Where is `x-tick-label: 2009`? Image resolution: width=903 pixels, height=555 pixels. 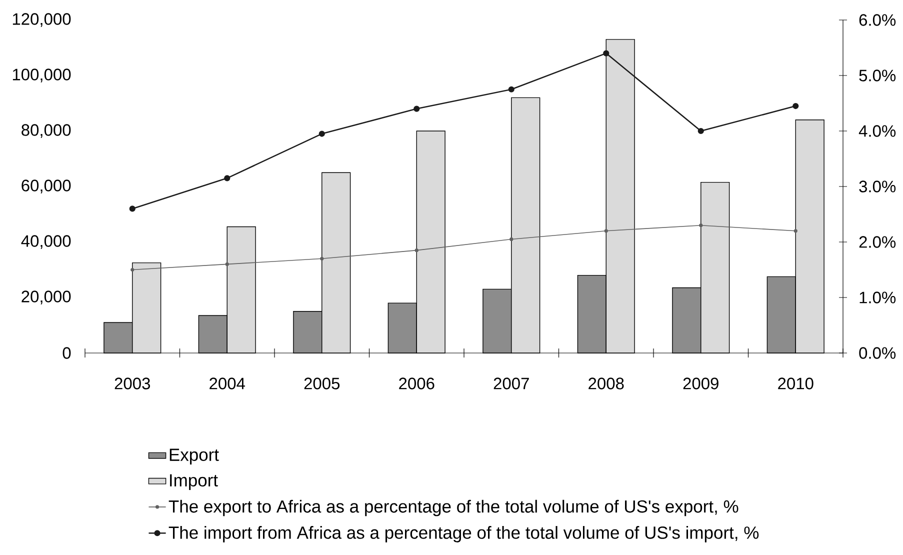
x-tick-label: 2009 is located at coordinates (700, 384).